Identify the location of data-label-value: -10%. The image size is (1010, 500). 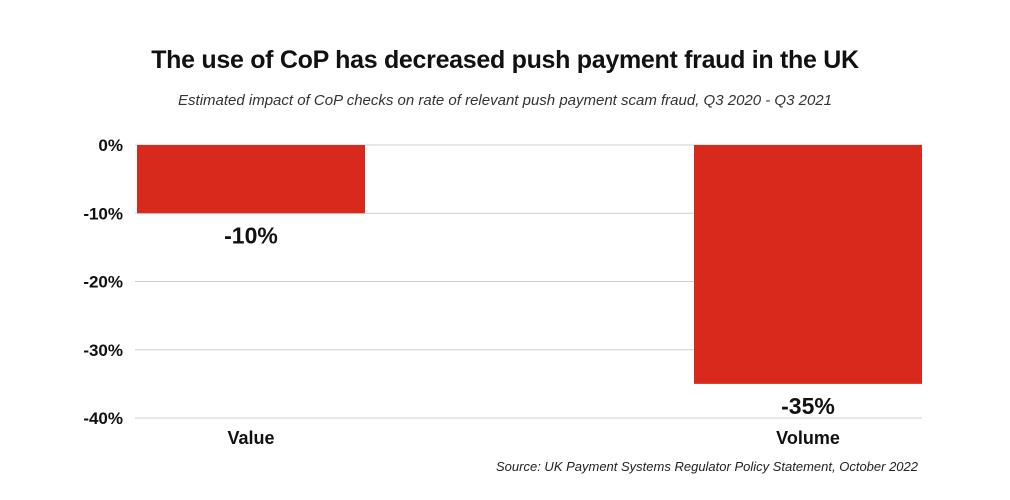
(251, 235).